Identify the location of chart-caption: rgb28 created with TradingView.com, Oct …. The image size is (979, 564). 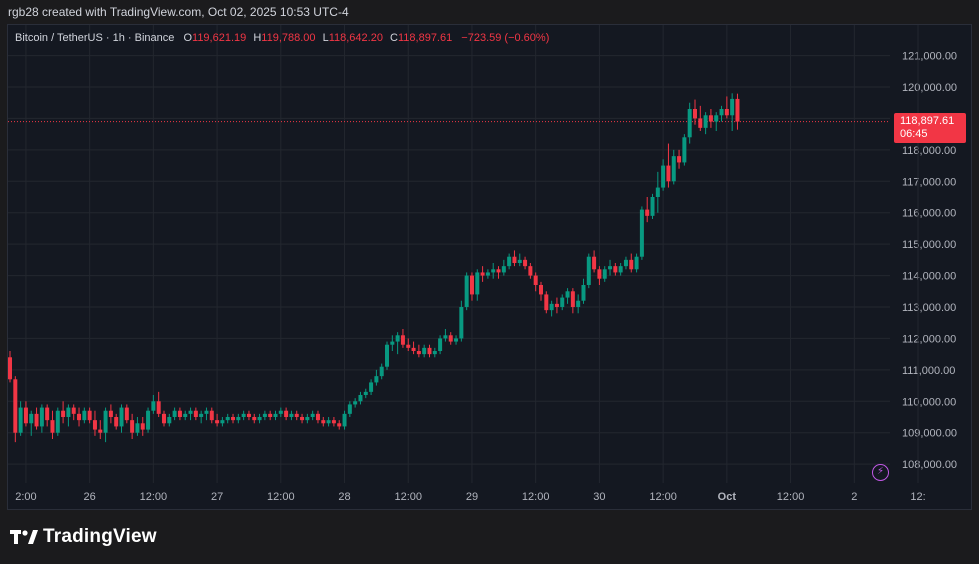
(178, 12).